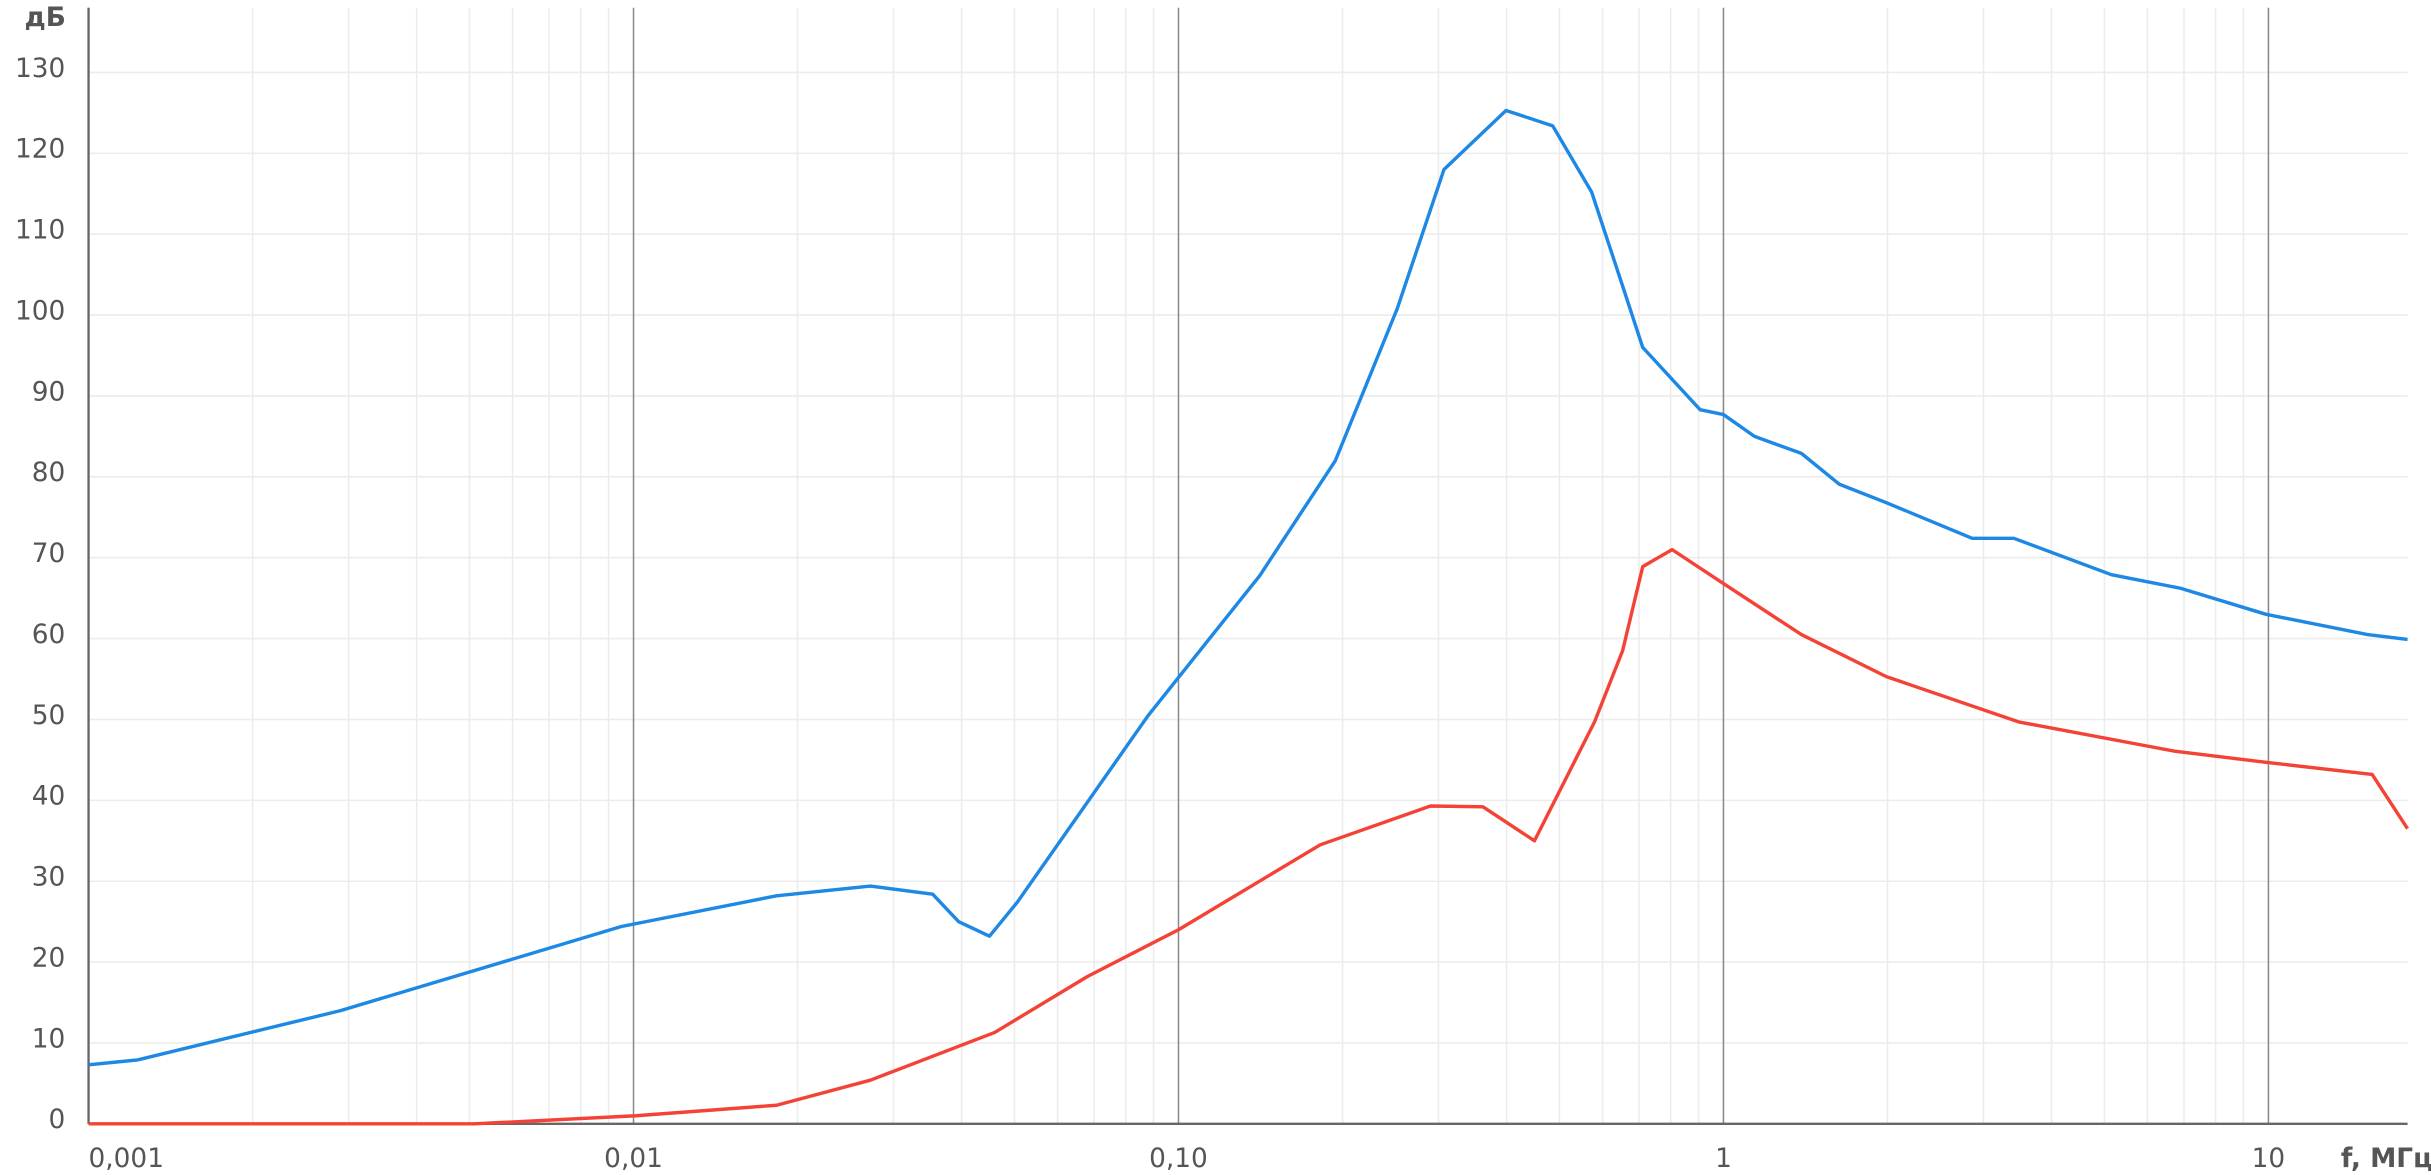 This screenshot has width=2431, height=1175. What do you see at coordinates (1723, 1159) in the screenshot?
I see `x-tick-label: 1` at bounding box center [1723, 1159].